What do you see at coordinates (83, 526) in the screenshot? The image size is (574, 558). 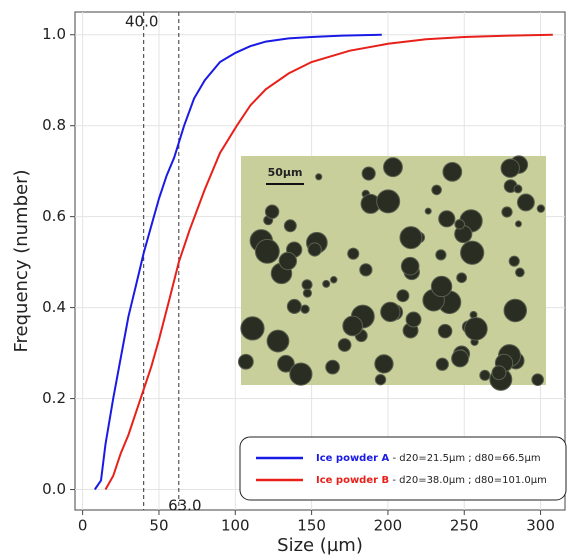 I see `x-tick-label: 0` at bounding box center [83, 526].